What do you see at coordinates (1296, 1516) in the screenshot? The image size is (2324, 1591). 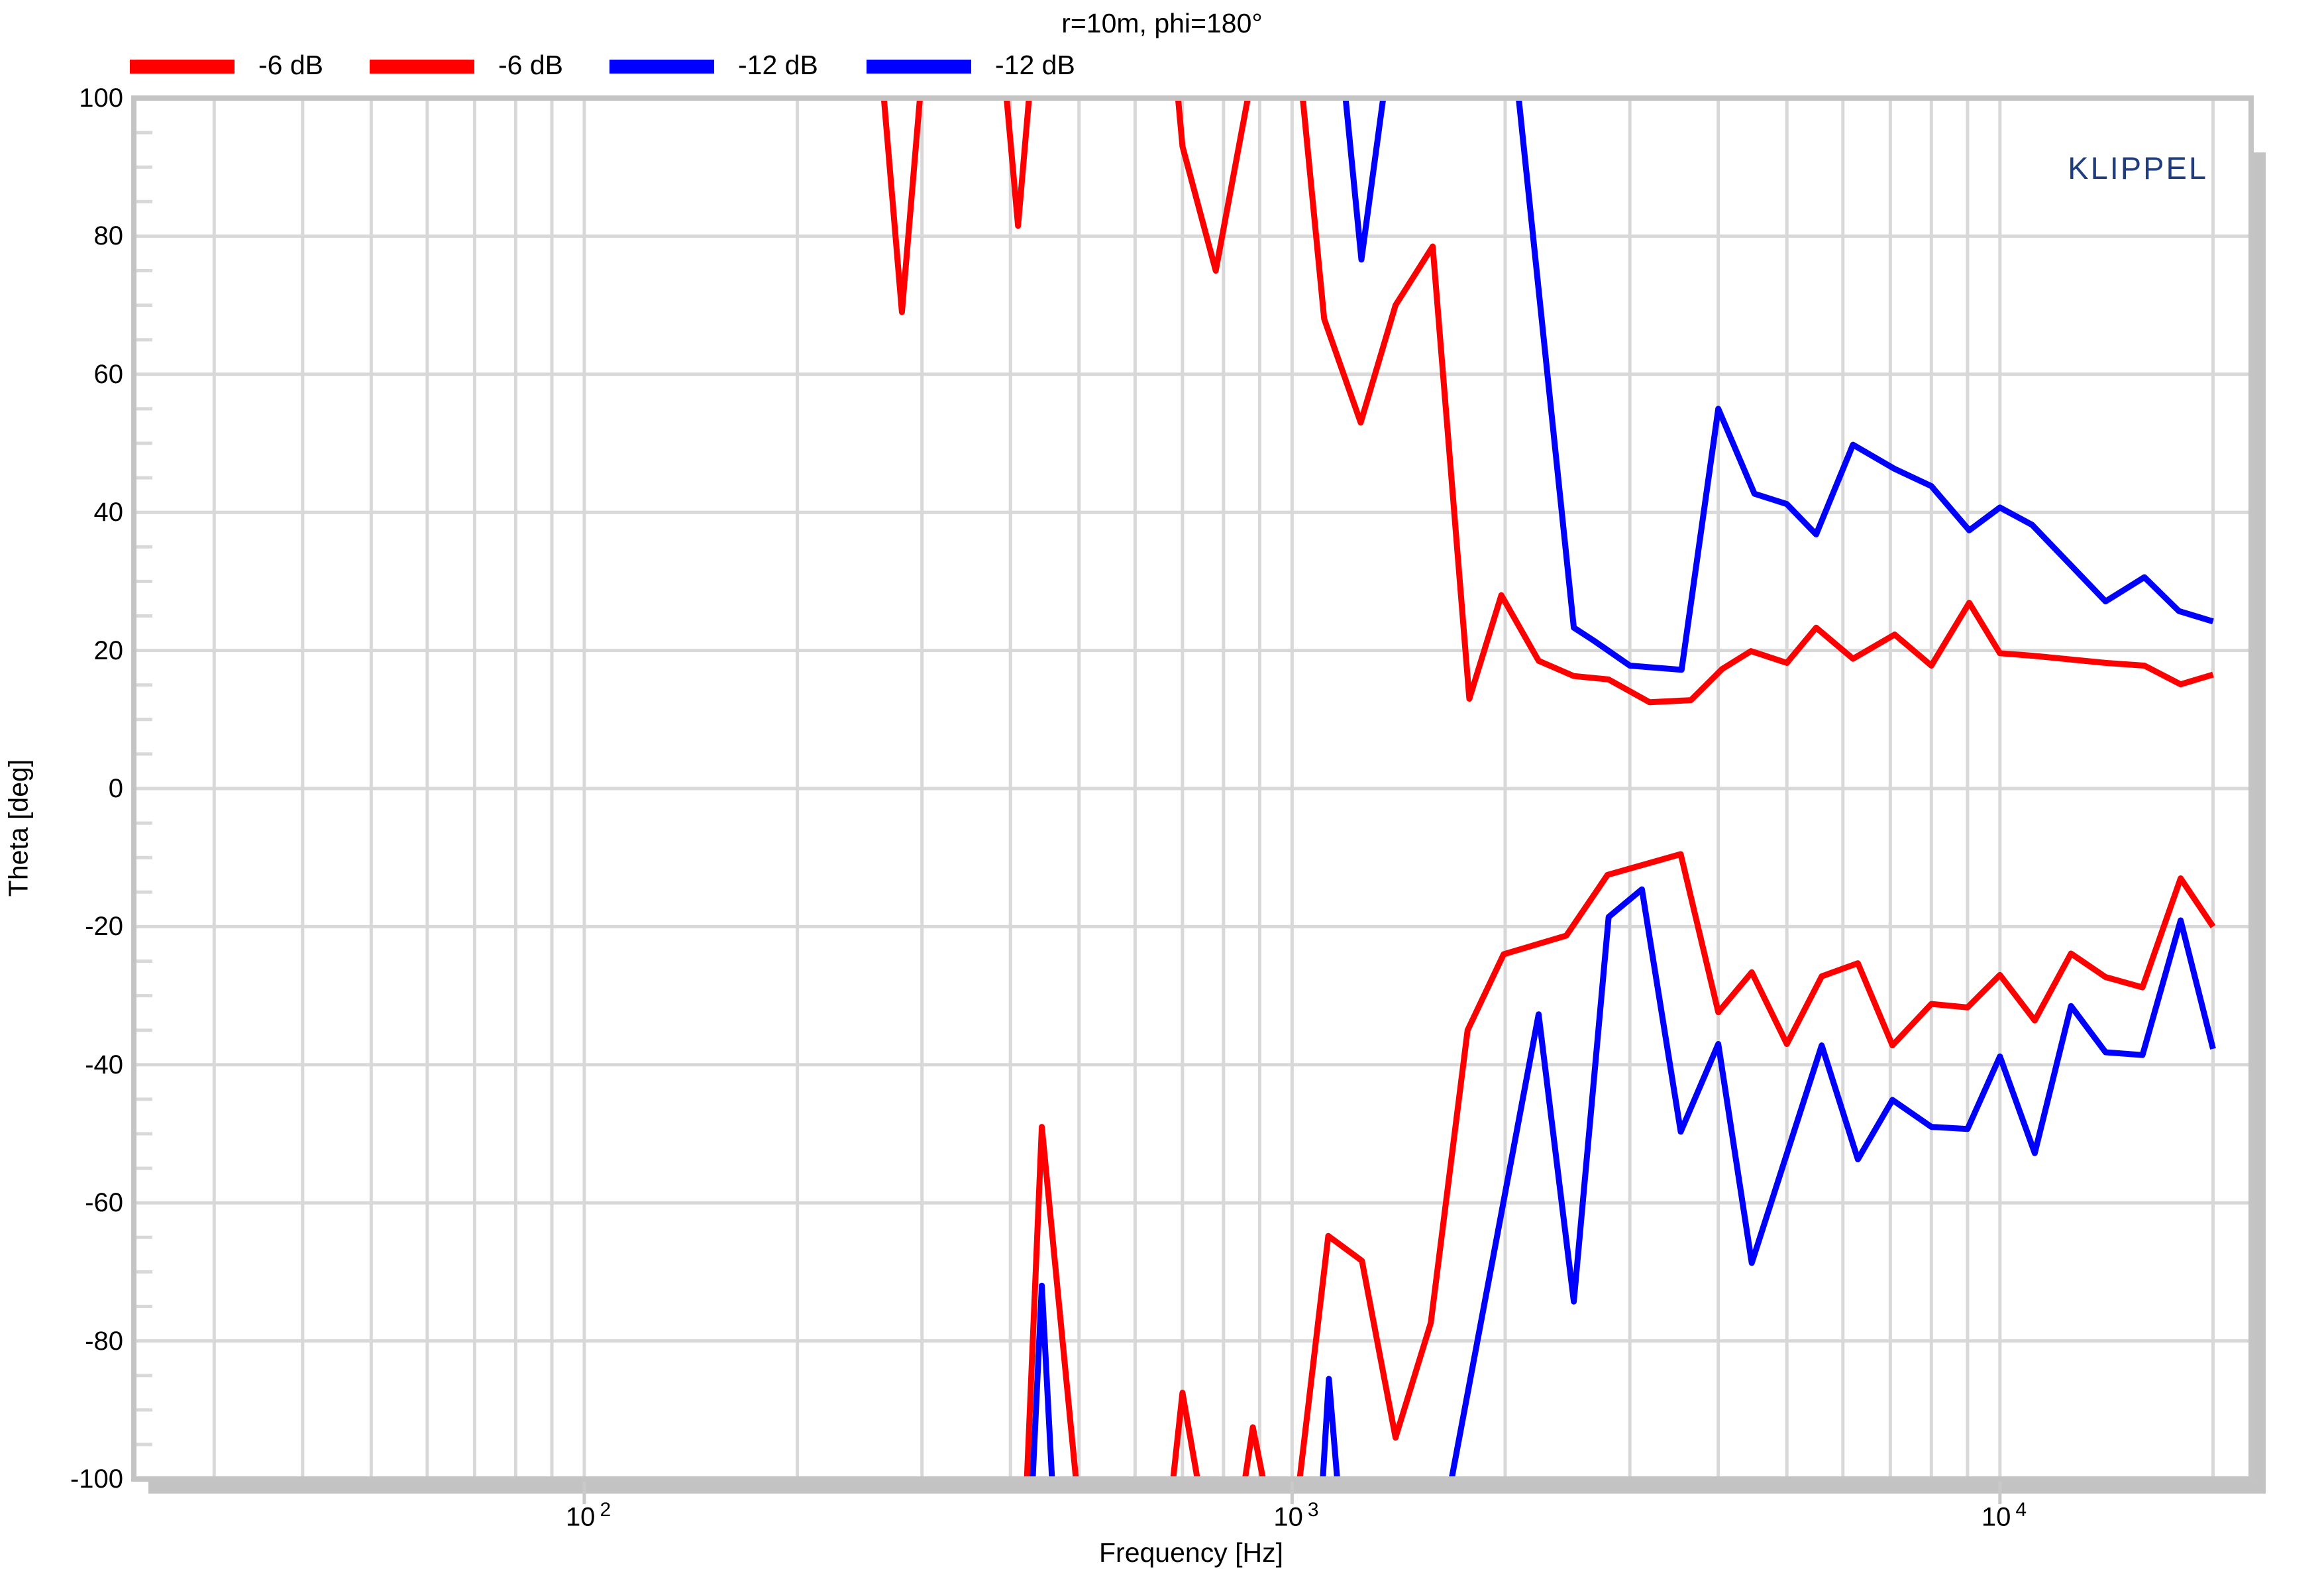 I see `x-tick-label: 10 3` at bounding box center [1296, 1516].